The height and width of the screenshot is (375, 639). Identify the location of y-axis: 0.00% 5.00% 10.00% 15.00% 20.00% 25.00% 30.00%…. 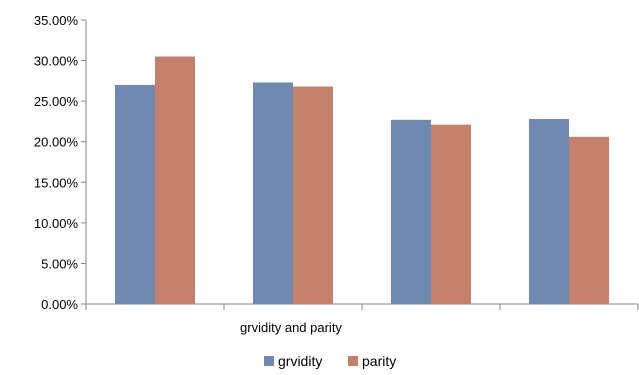
(60, 162).